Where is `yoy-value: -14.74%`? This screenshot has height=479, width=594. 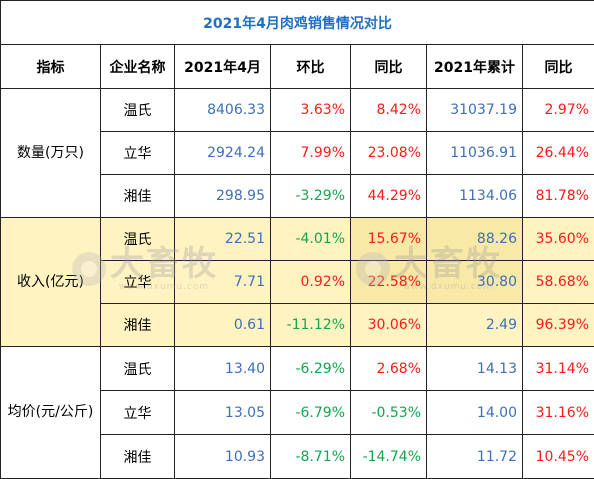 yoy-value: -14.74% is located at coordinates (388, 456).